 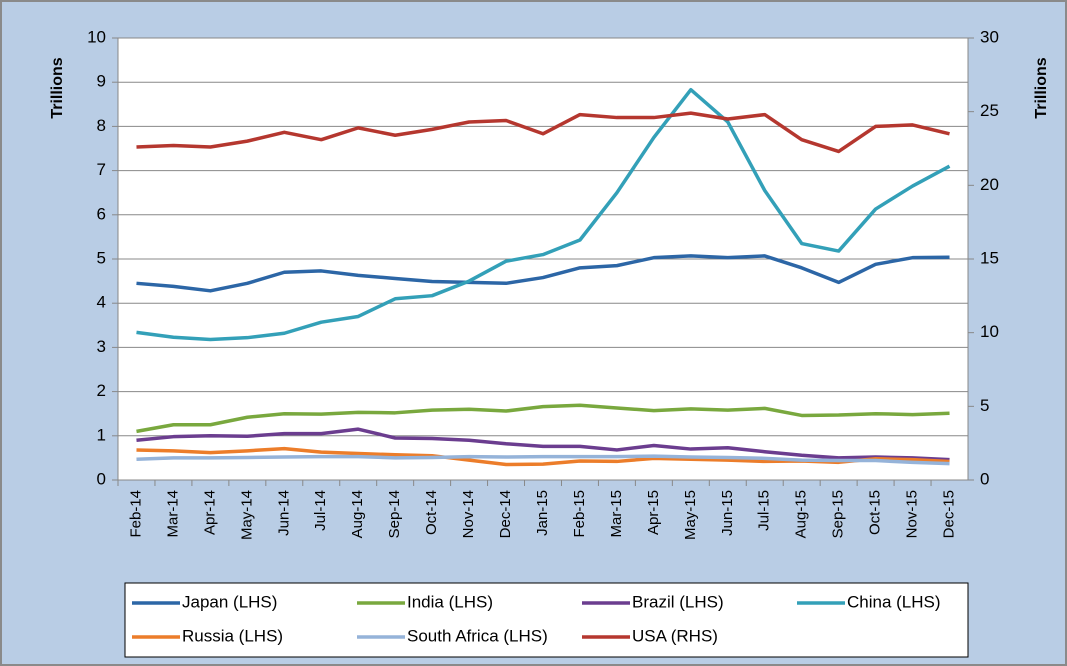 I want to click on x-tick-label: Aug-15, so click(x=801, y=514).